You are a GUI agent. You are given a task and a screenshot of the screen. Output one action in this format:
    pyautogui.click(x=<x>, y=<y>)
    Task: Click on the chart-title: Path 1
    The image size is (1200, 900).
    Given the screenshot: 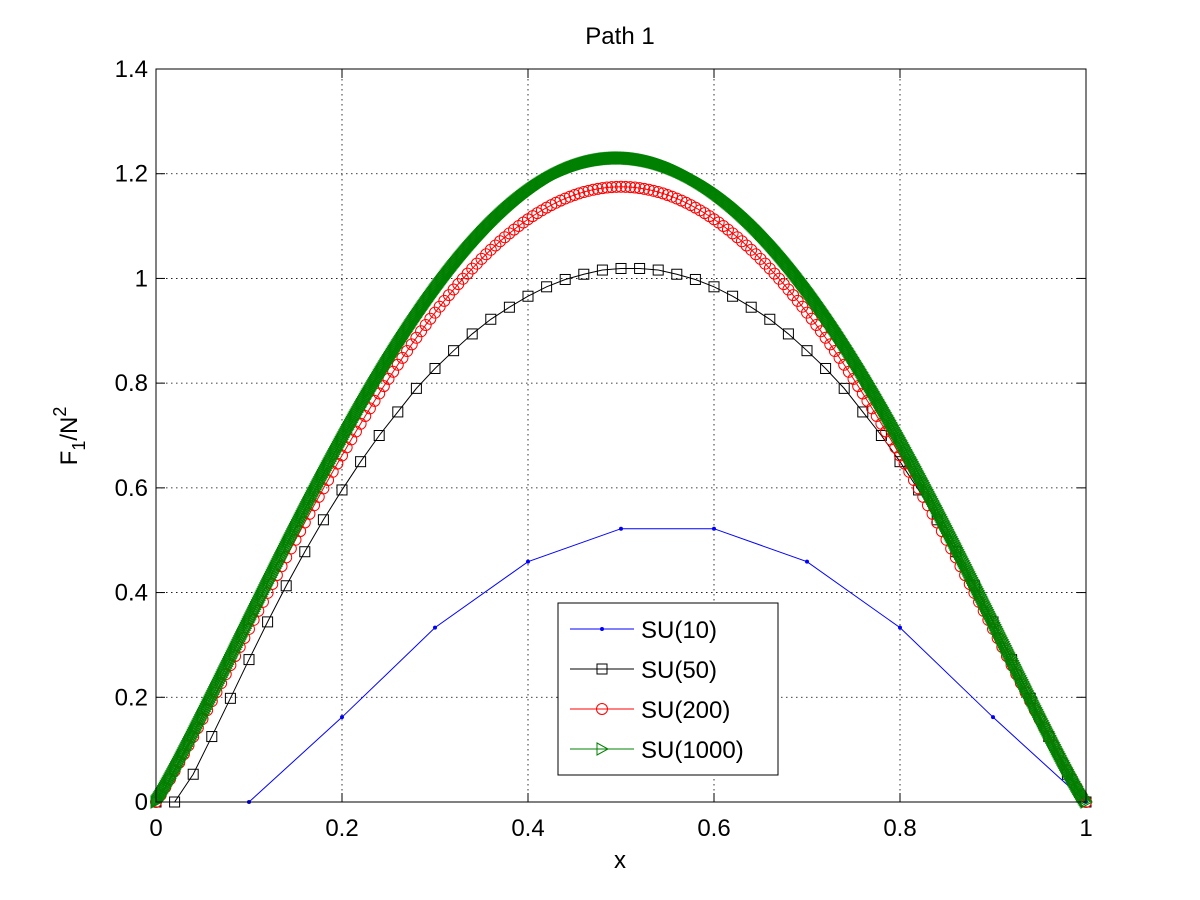 What is the action you would take?
    pyautogui.click(x=619, y=36)
    